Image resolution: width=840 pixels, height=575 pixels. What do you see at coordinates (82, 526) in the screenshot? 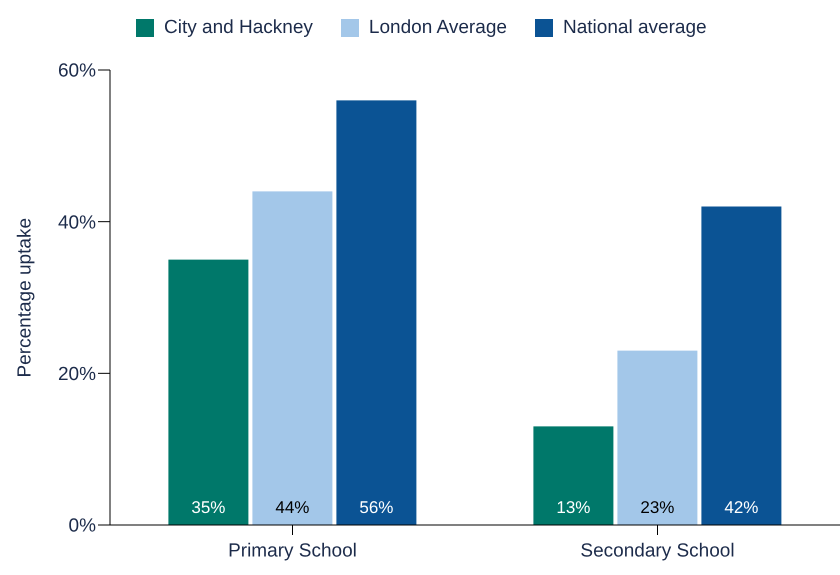
I see `y-tick-label: 0%` at bounding box center [82, 526].